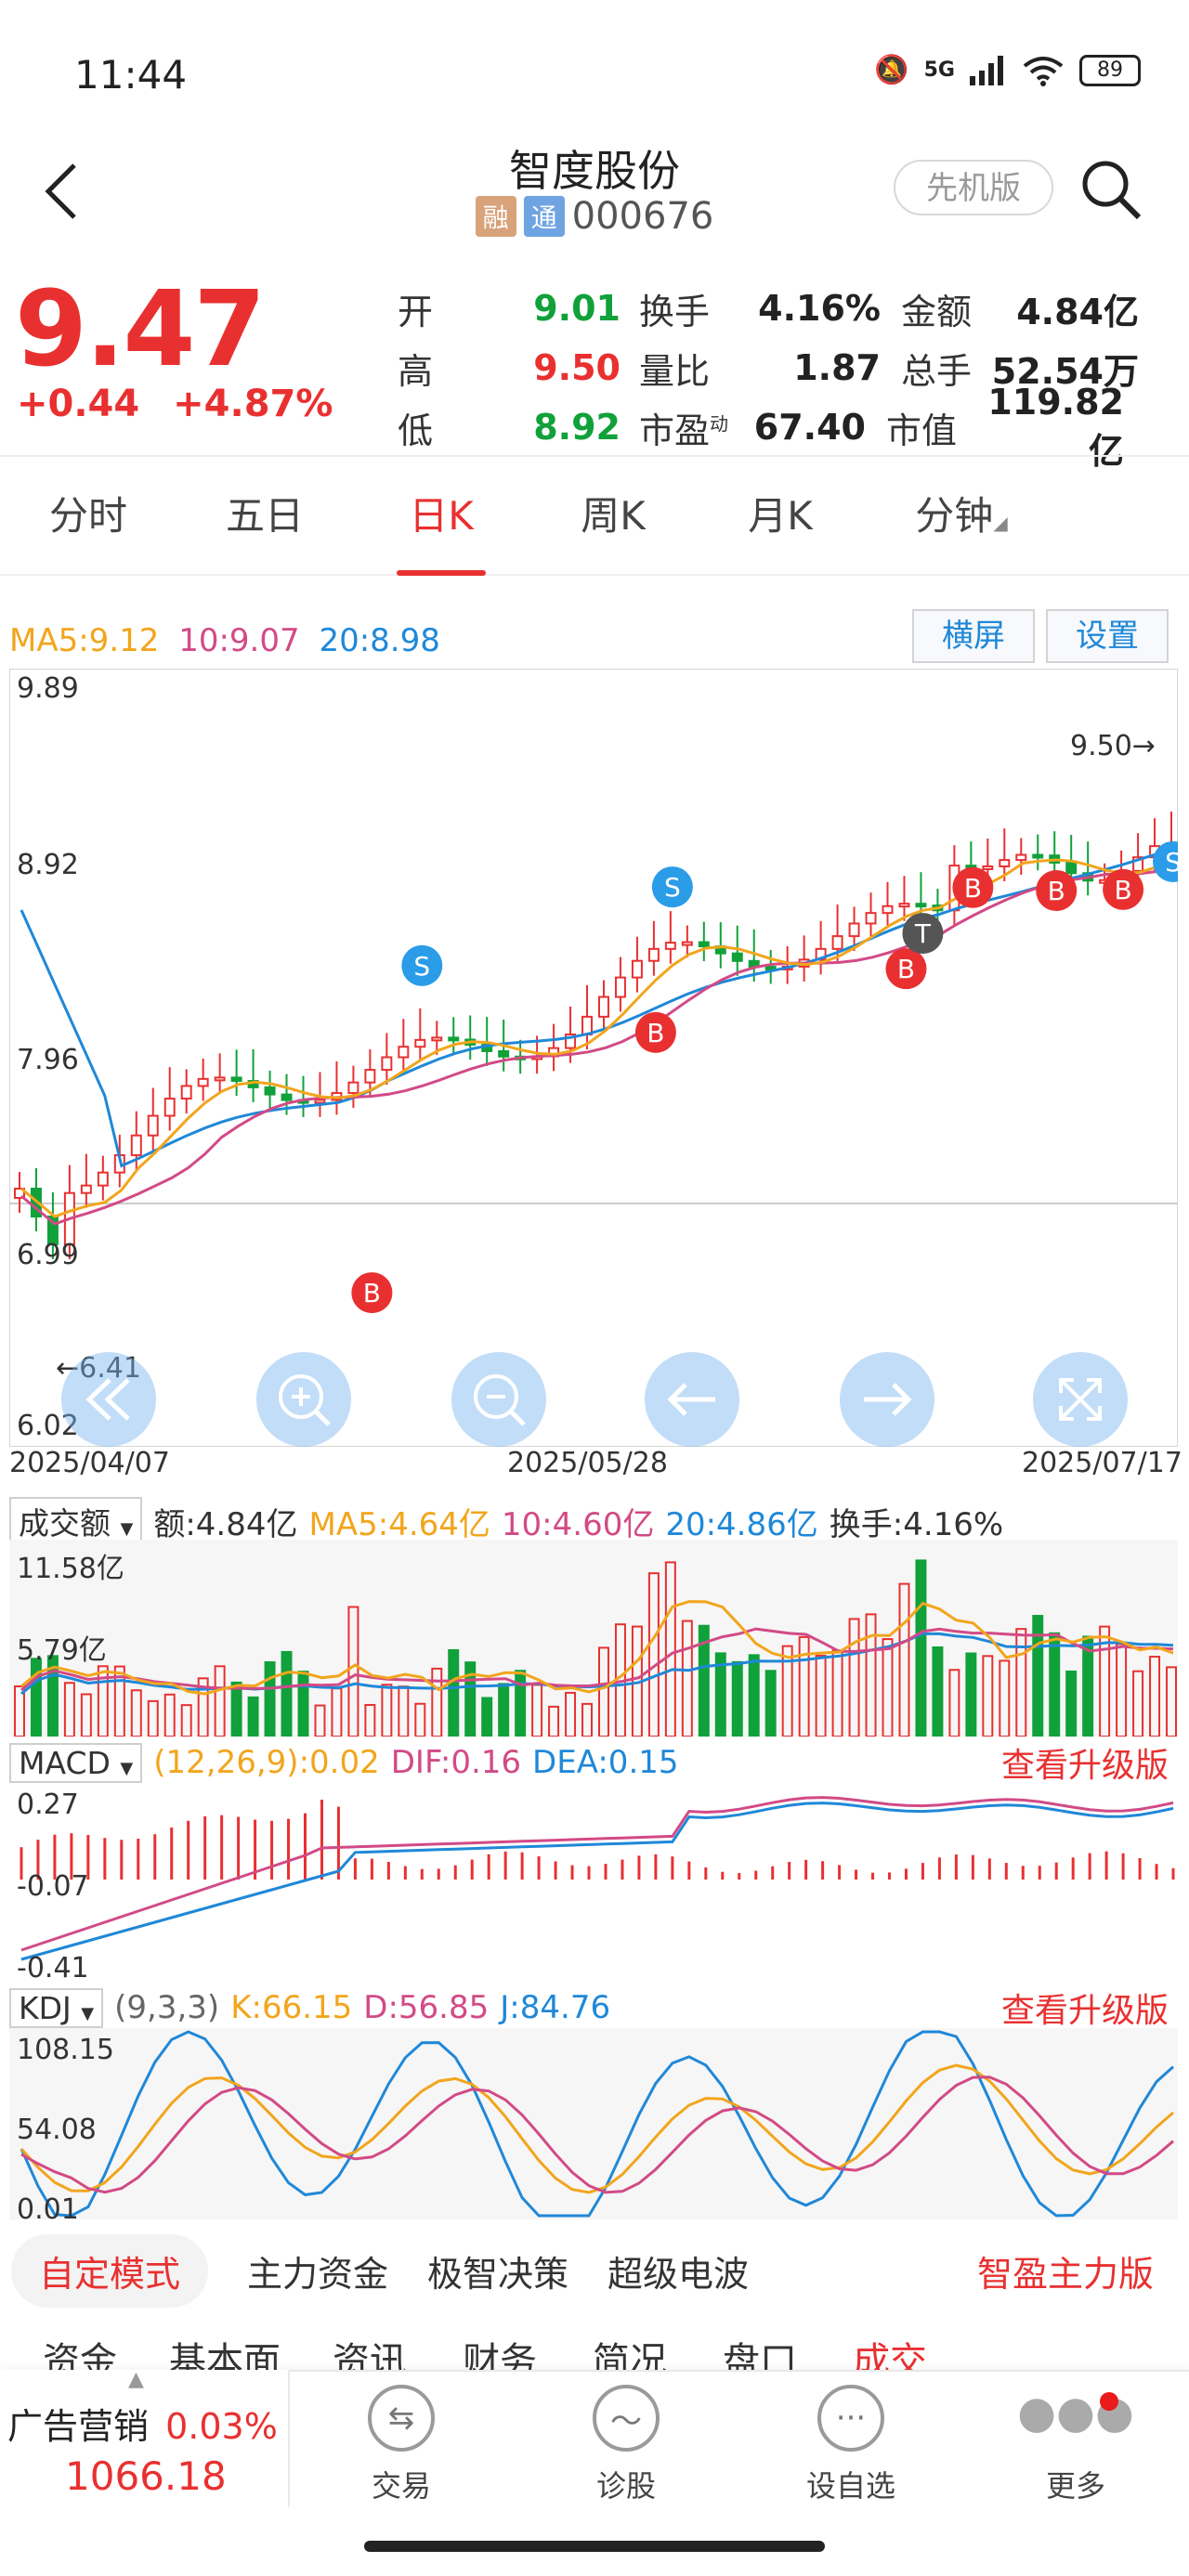  I want to click on nav-more: ●●● 更多, so click(1075, 2445).